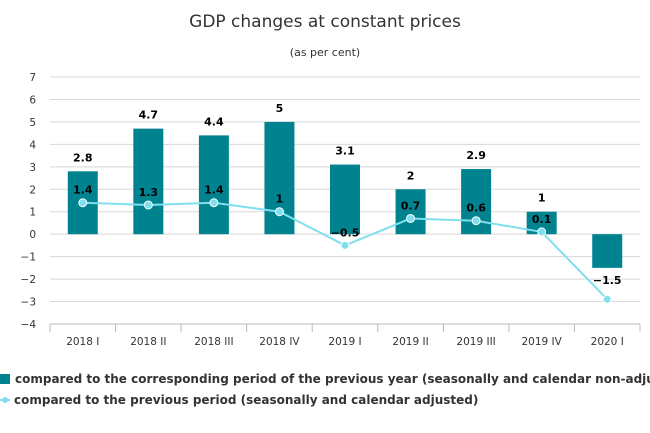  I want to click on y-tick-label: 0, so click(32, 235).